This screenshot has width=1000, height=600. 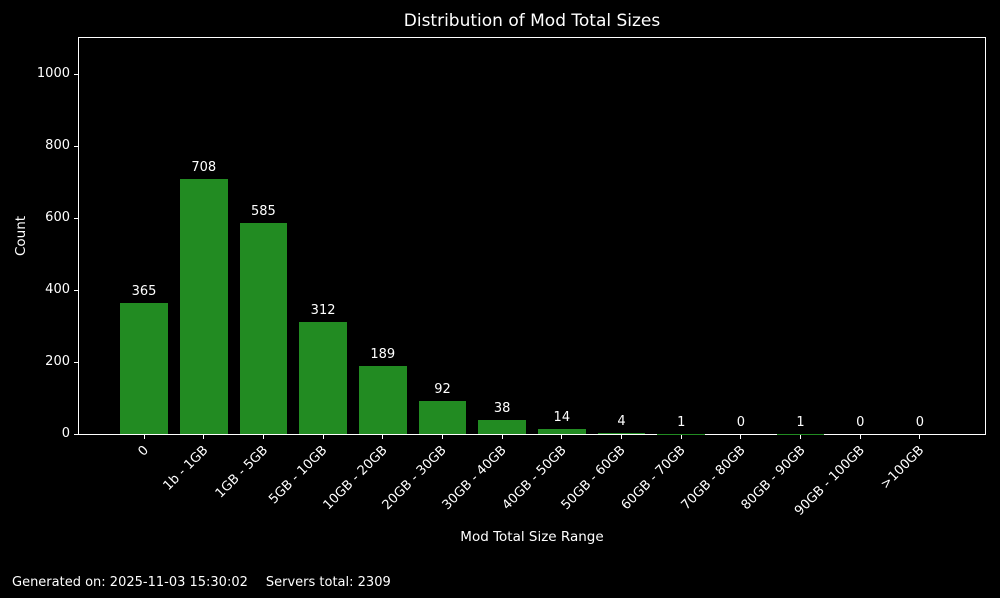 I want to click on bar-value-label: 4, so click(x=621, y=421).